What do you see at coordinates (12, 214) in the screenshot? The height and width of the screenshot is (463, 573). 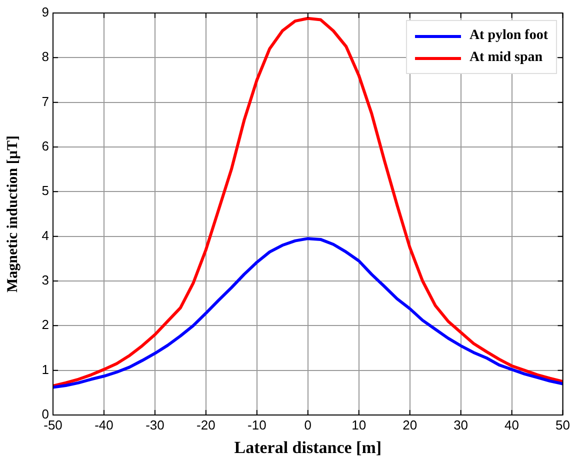 I see `y-axis-title: Magnetic induction [µT]` at bounding box center [12, 214].